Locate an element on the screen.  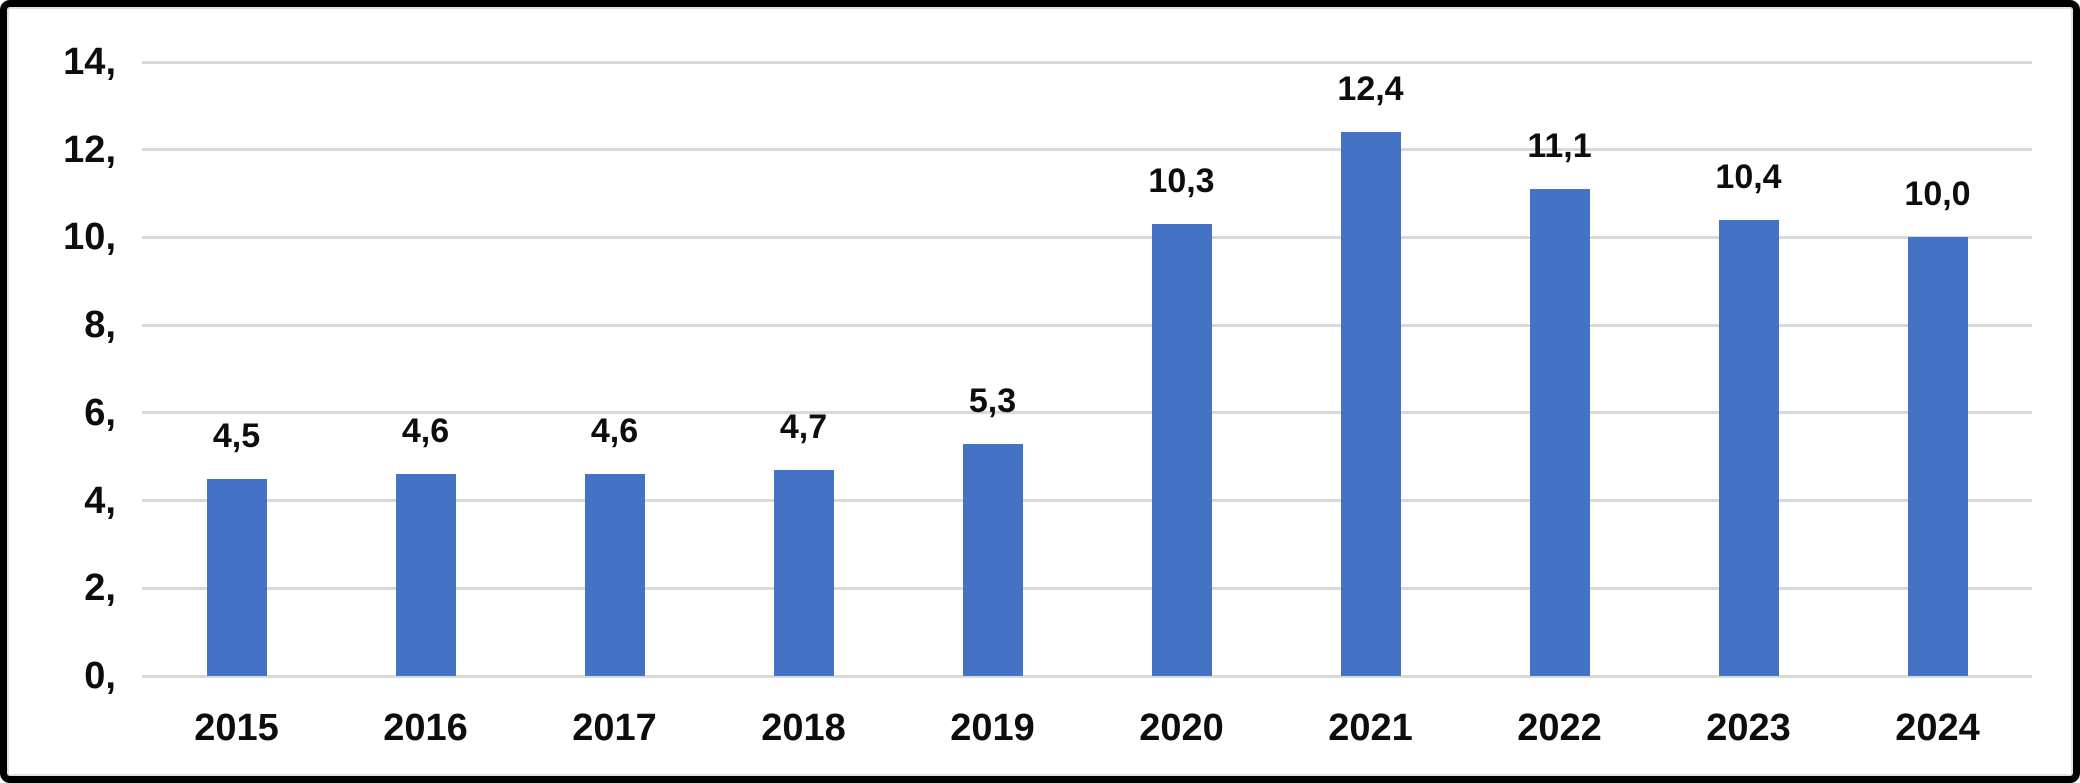
bar-2021 is located at coordinates (1370, 404).